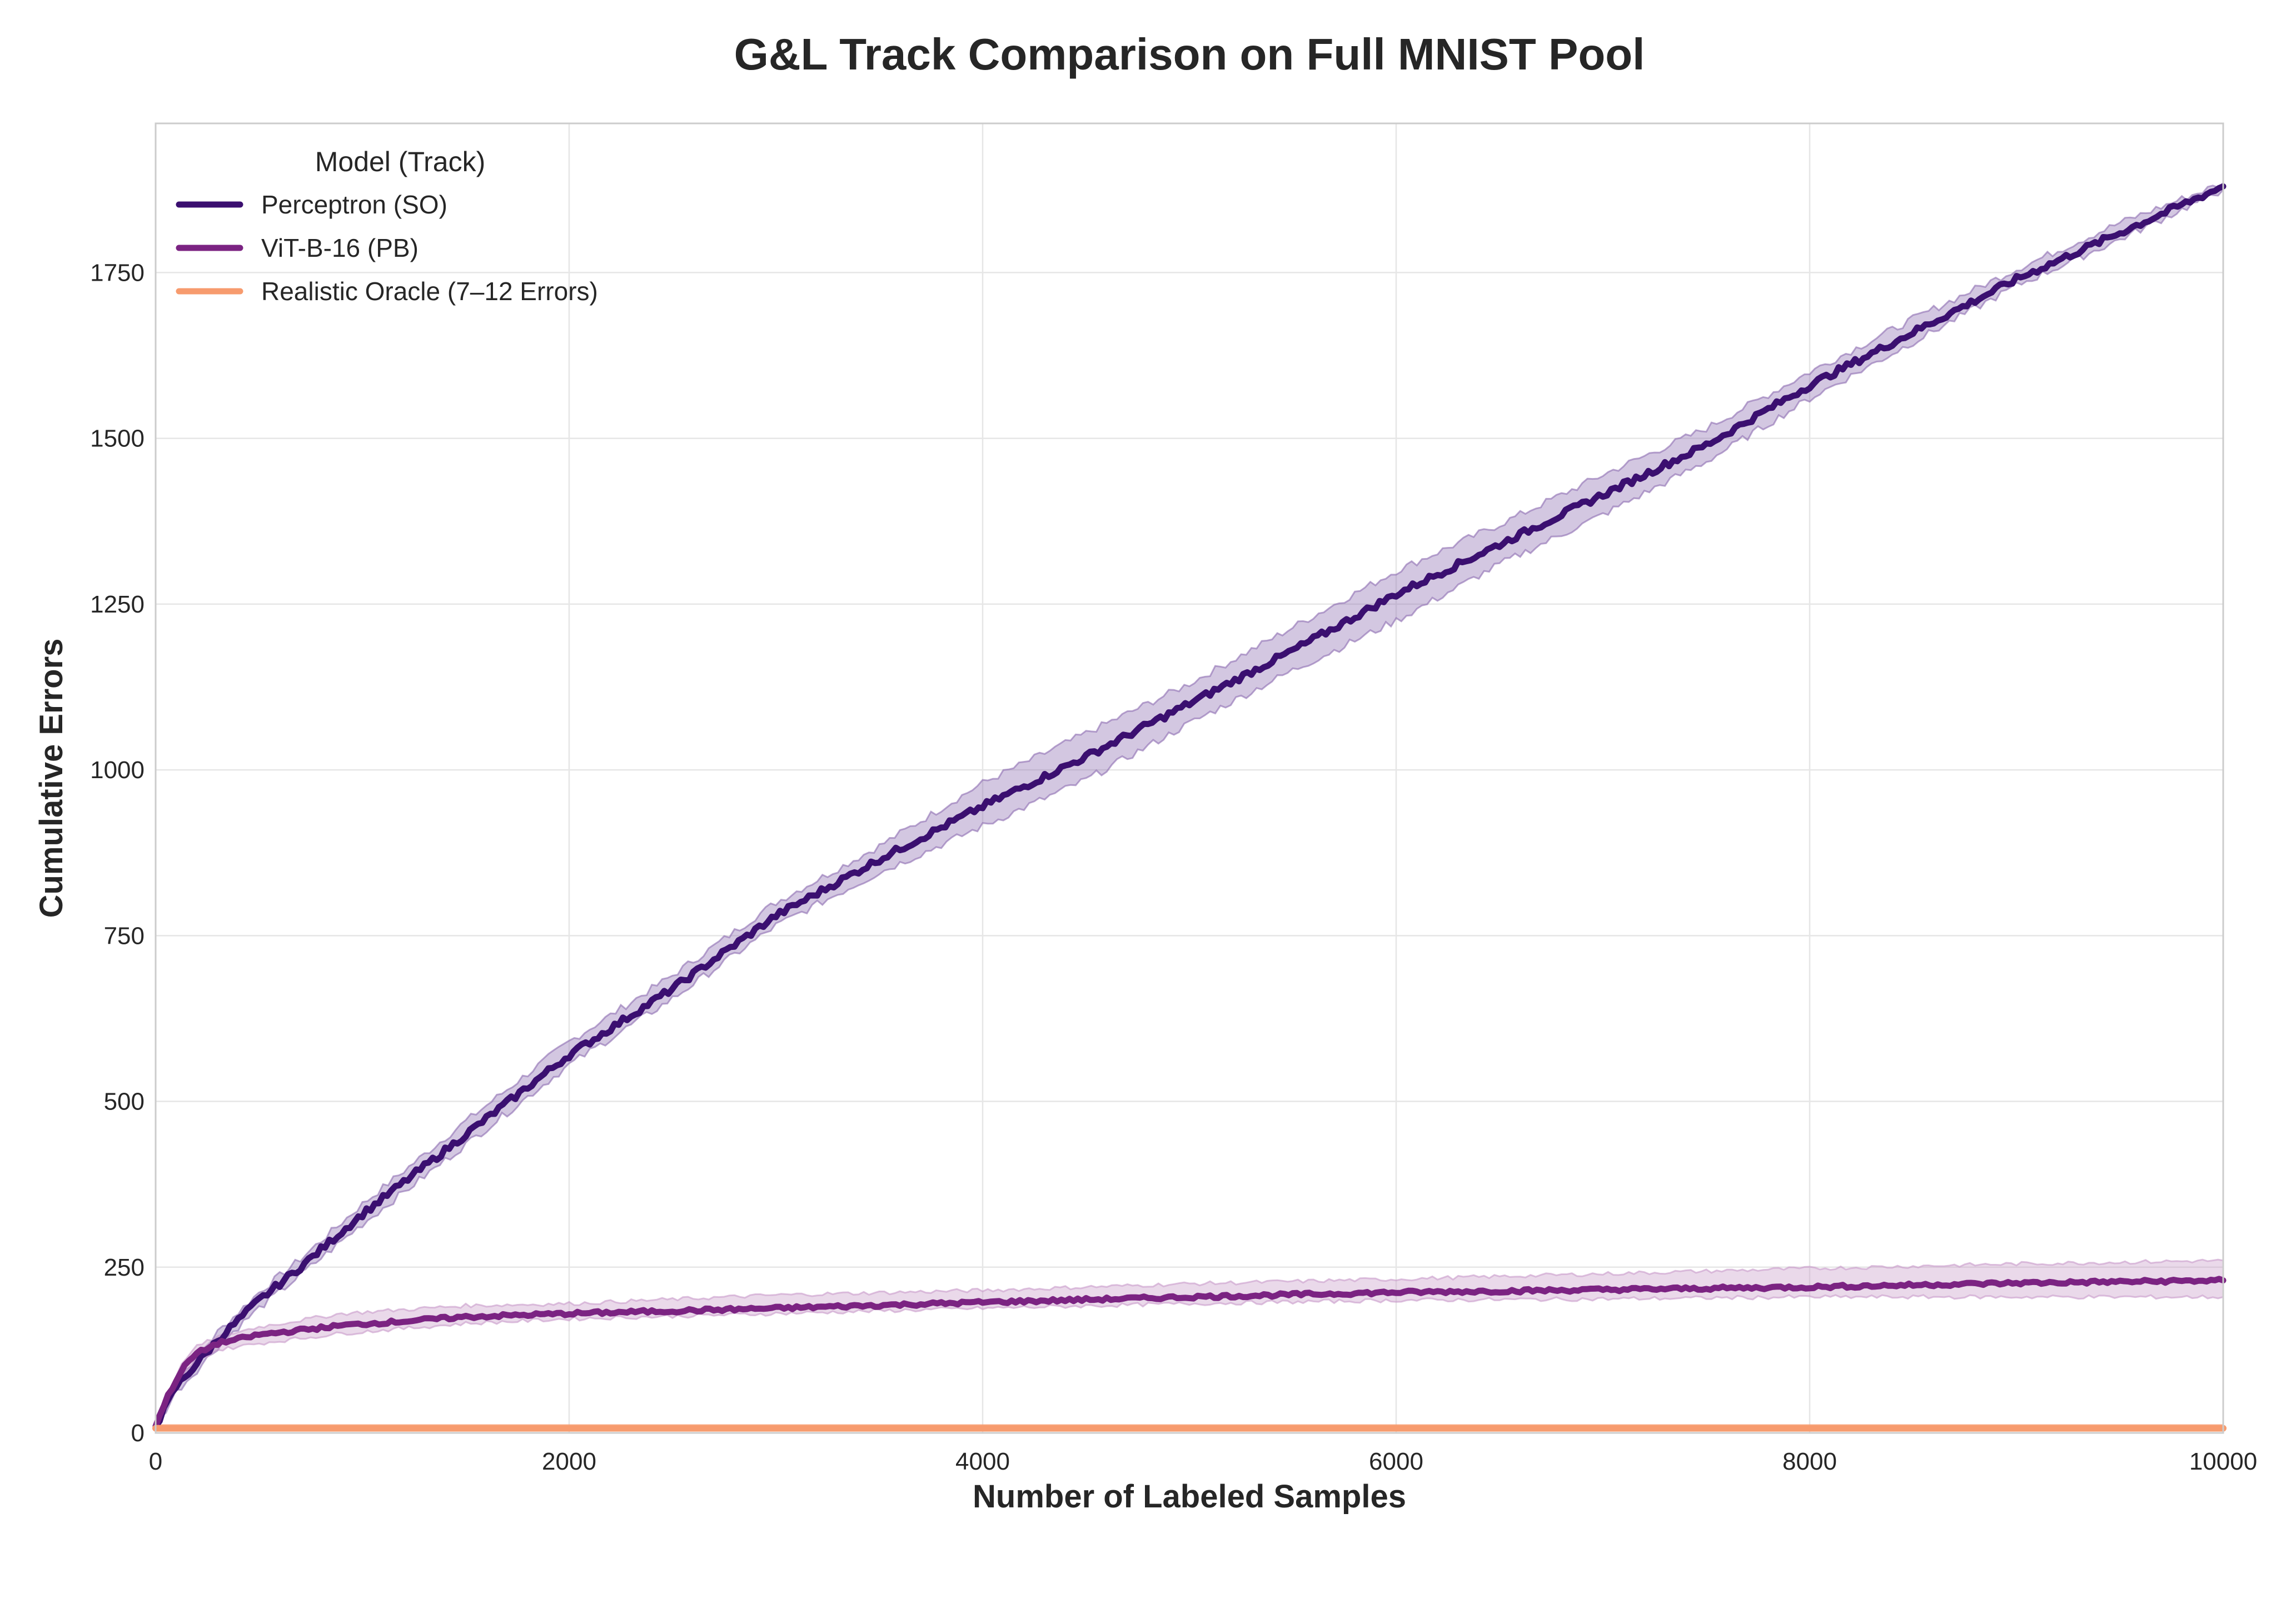 This screenshot has height=1598, width=2296. Describe the element at coordinates (1189, 1496) in the screenshot. I see `x-axis-title: Number of Labeled Samples` at that location.